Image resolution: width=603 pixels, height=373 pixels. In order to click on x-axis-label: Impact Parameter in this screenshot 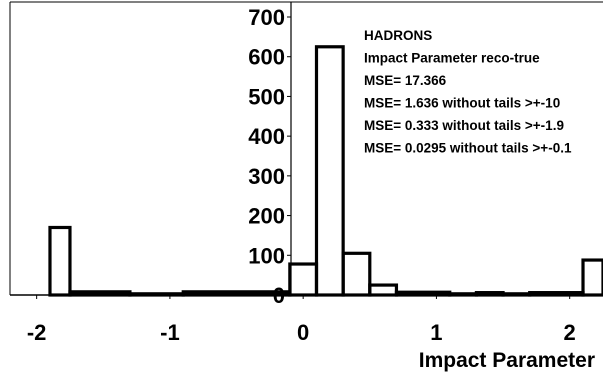, I will do `click(507, 360)`.